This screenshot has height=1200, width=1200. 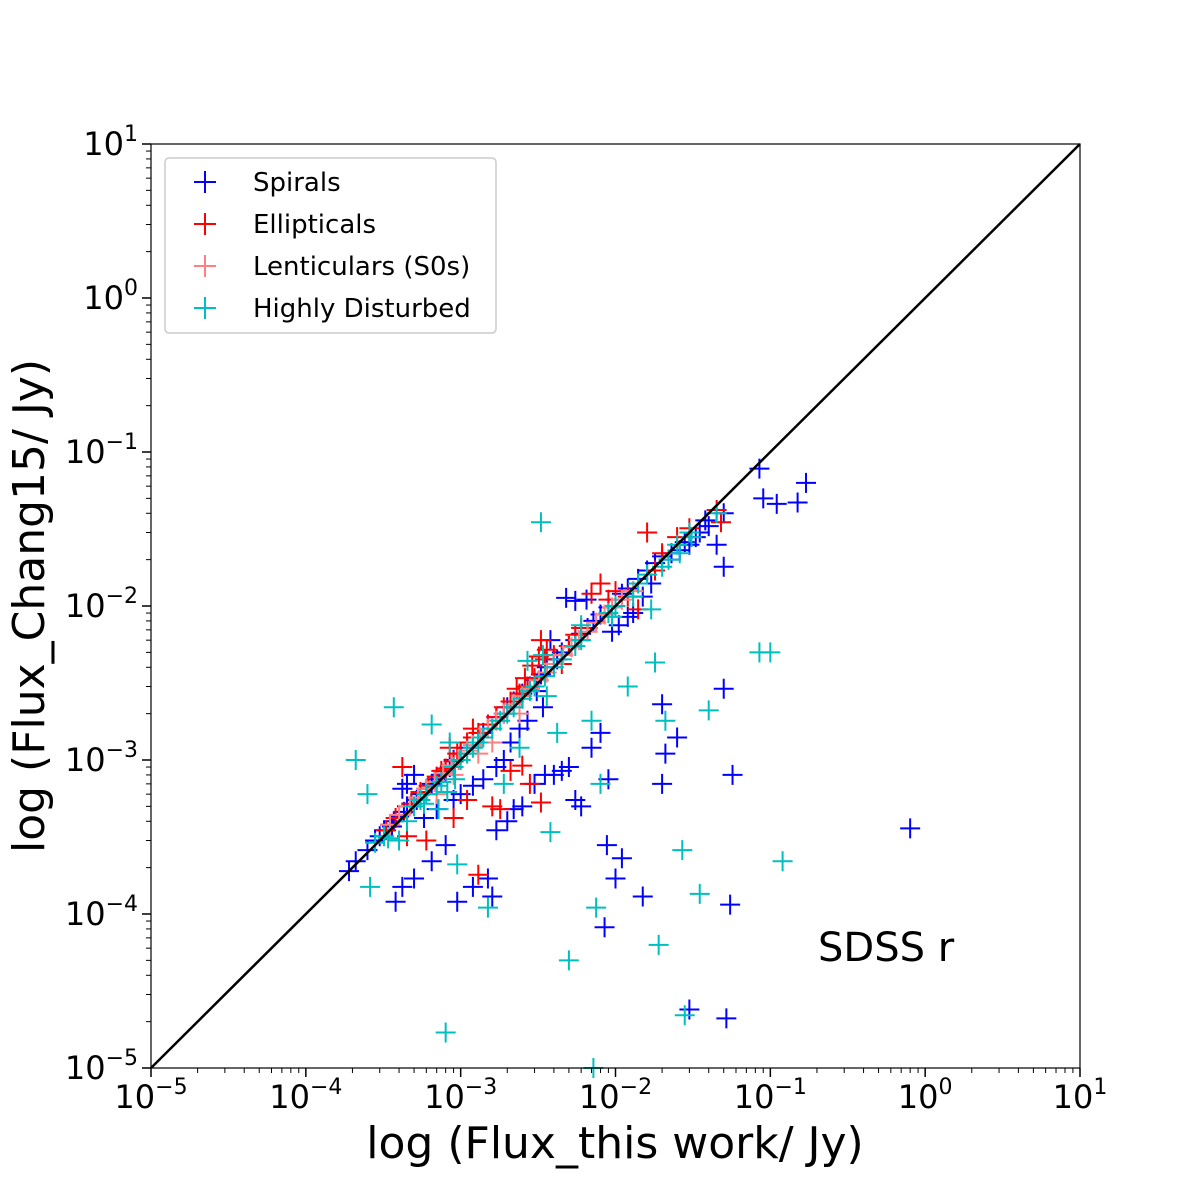 What do you see at coordinates (615, 1095) in the screenshot?
I see `x-tick-label: 10⁻²` at bounding box center [615, 1095].